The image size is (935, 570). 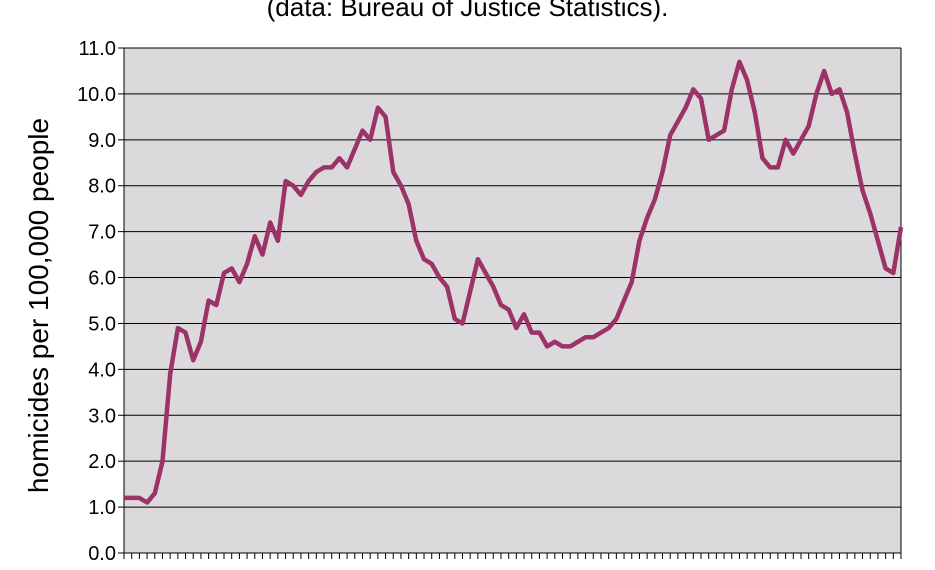 What do you see at coordinates (102, 416) in the screenshot?
I see `y-tick-label: 3.0` at bounding box center [102, 416].